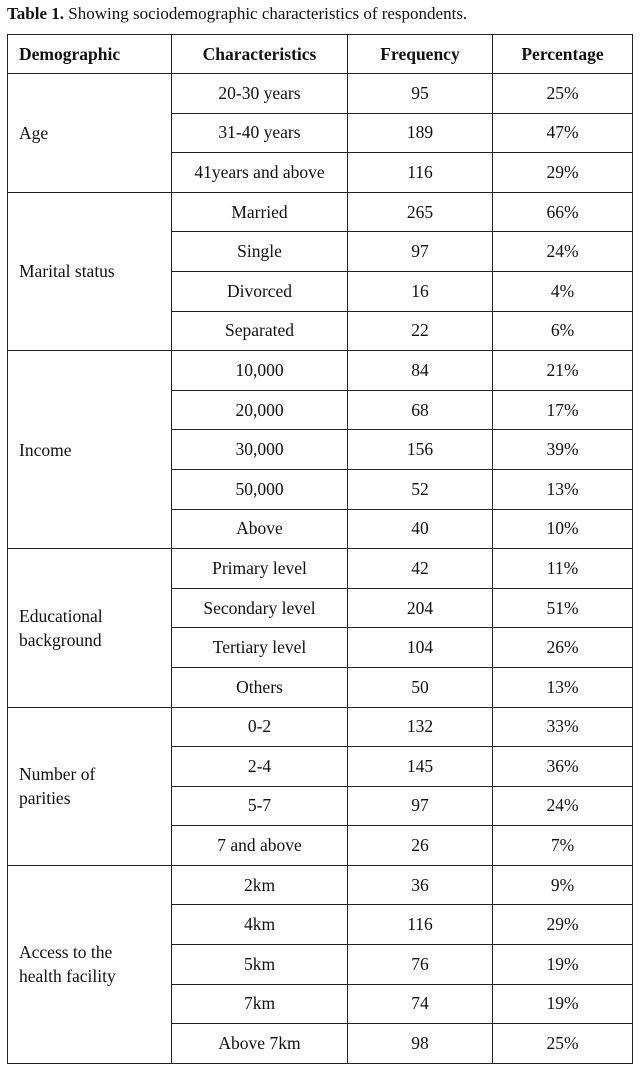 Image resolution: width=640 pixels, height=1072 pixels. Describe the element at coordinates (259, 647) in the screenshot. I see `characteristic-cell: Tertiary level` at that location.